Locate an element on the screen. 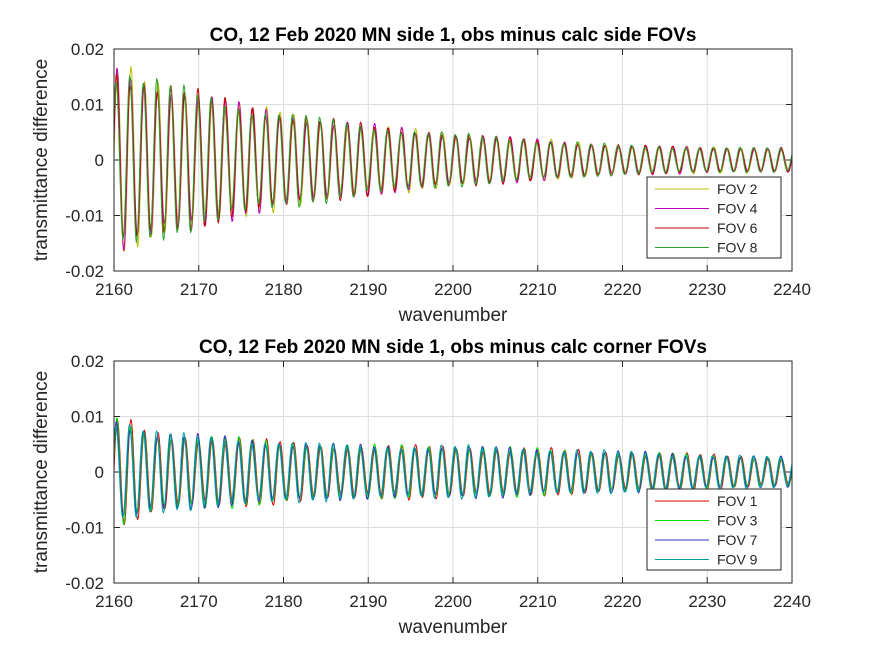 This screenshot has height=661, width=875. legend: FOV 1 FOV 3 FOV 7 FOV 9 is located at coordinates (714, 529).